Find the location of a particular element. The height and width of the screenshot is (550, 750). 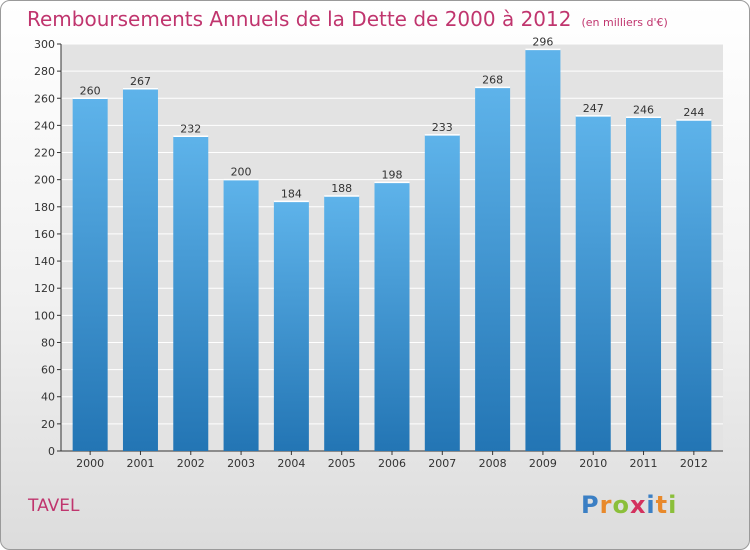

y-tick-label: 80 is located at coordinates (48, 342).